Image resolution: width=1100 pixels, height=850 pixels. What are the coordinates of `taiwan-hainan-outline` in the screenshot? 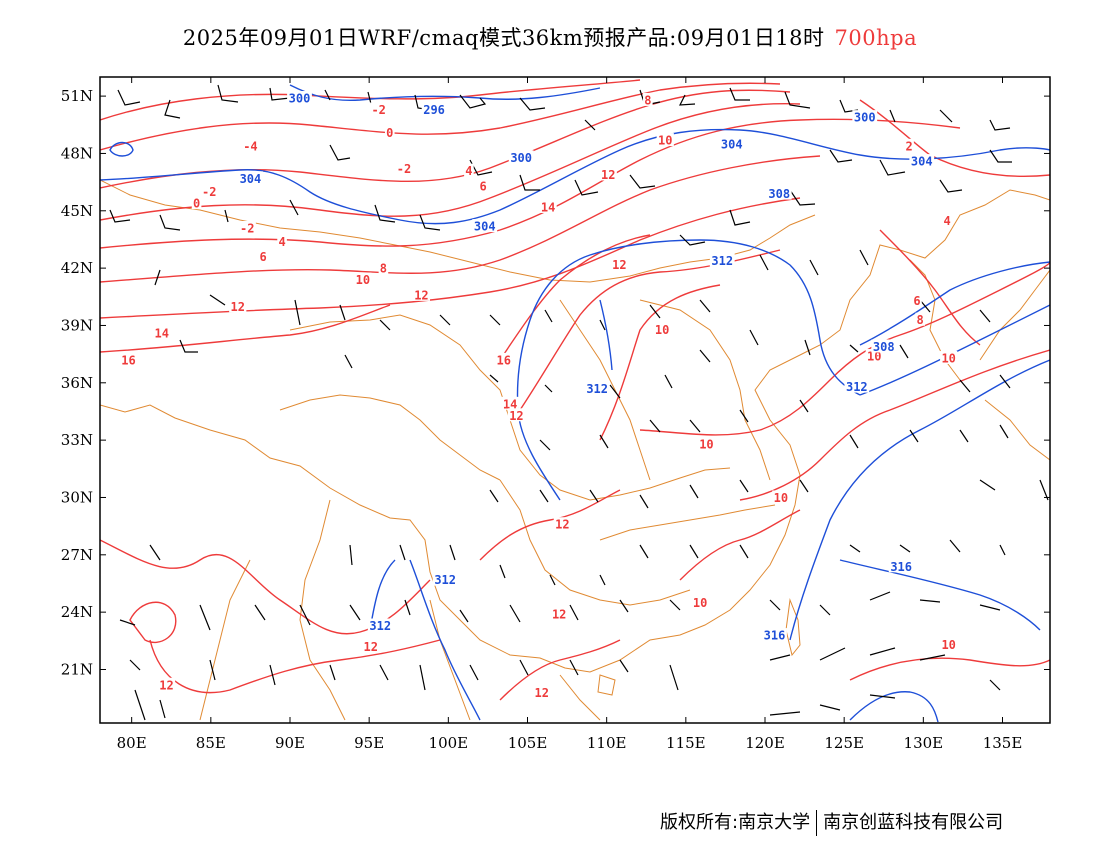 It's located at (699, 647).